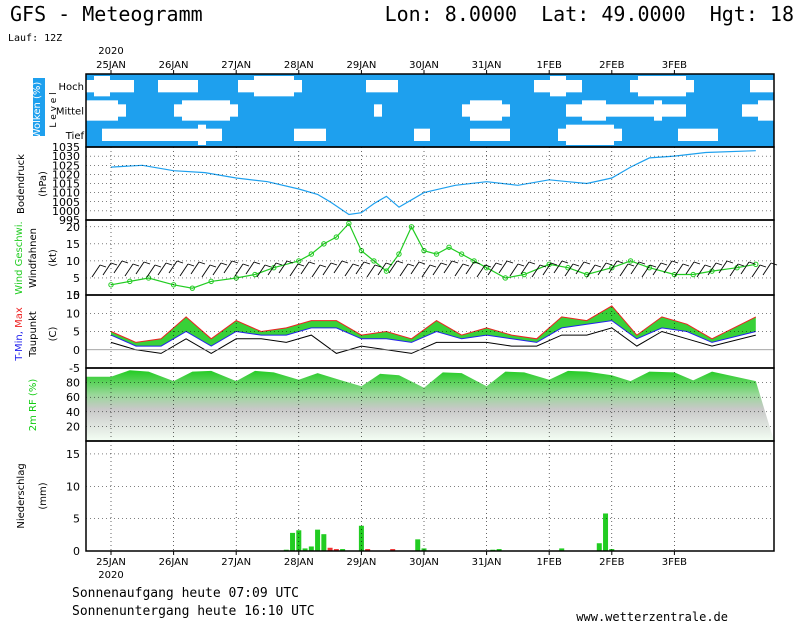 Image resolution: width=800 pixels, height=625 pixels. What do you see at coordinates (433, 326) in the screenshot?
I see `temperature-range-fill` at bounding box center [433, 326].